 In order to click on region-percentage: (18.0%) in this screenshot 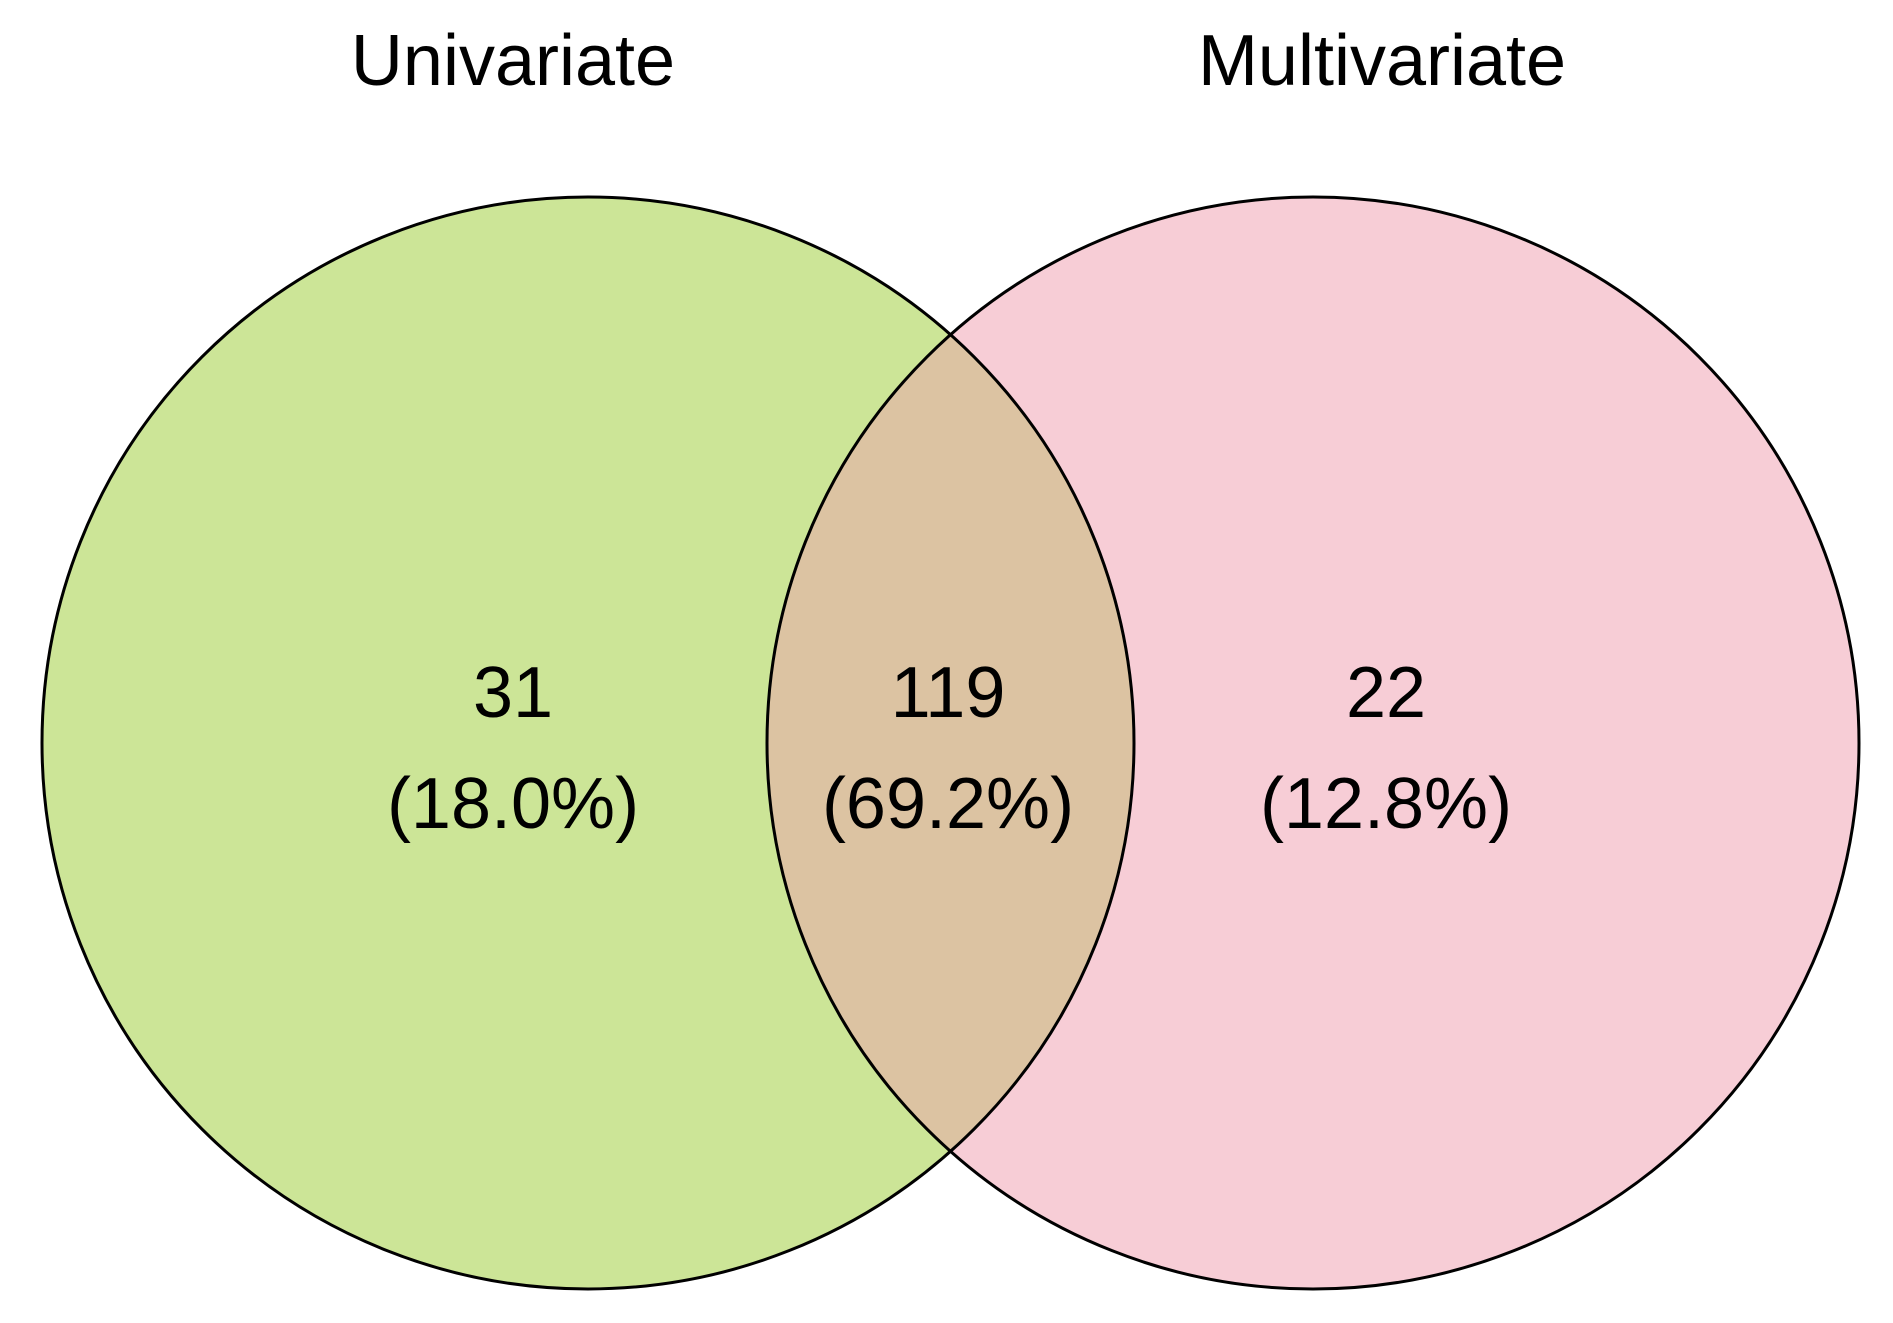, I will do `click(513, 804)`.